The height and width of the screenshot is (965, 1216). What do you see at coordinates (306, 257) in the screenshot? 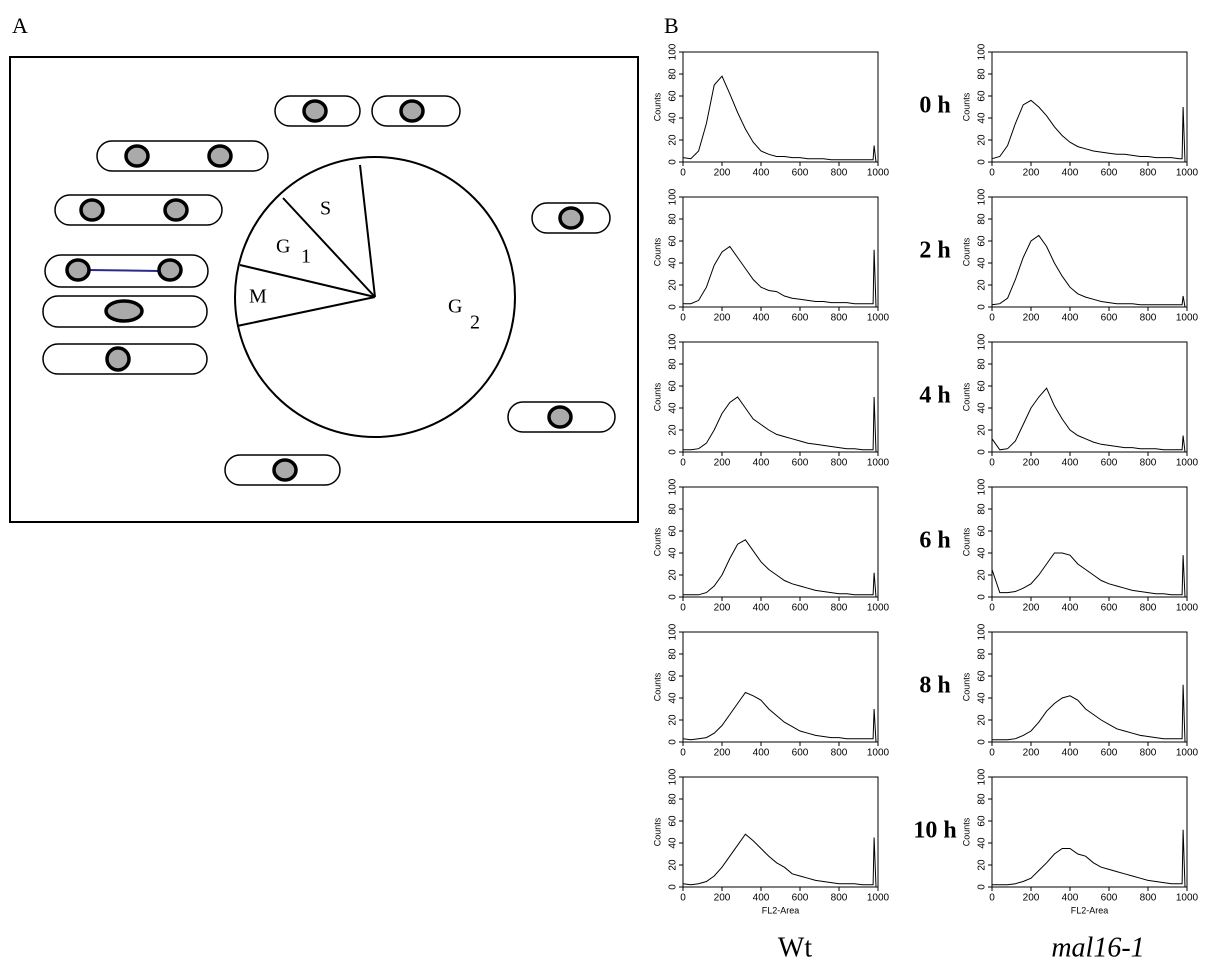
I see `phase-subscript: 1` at bounding box center [306, 257].